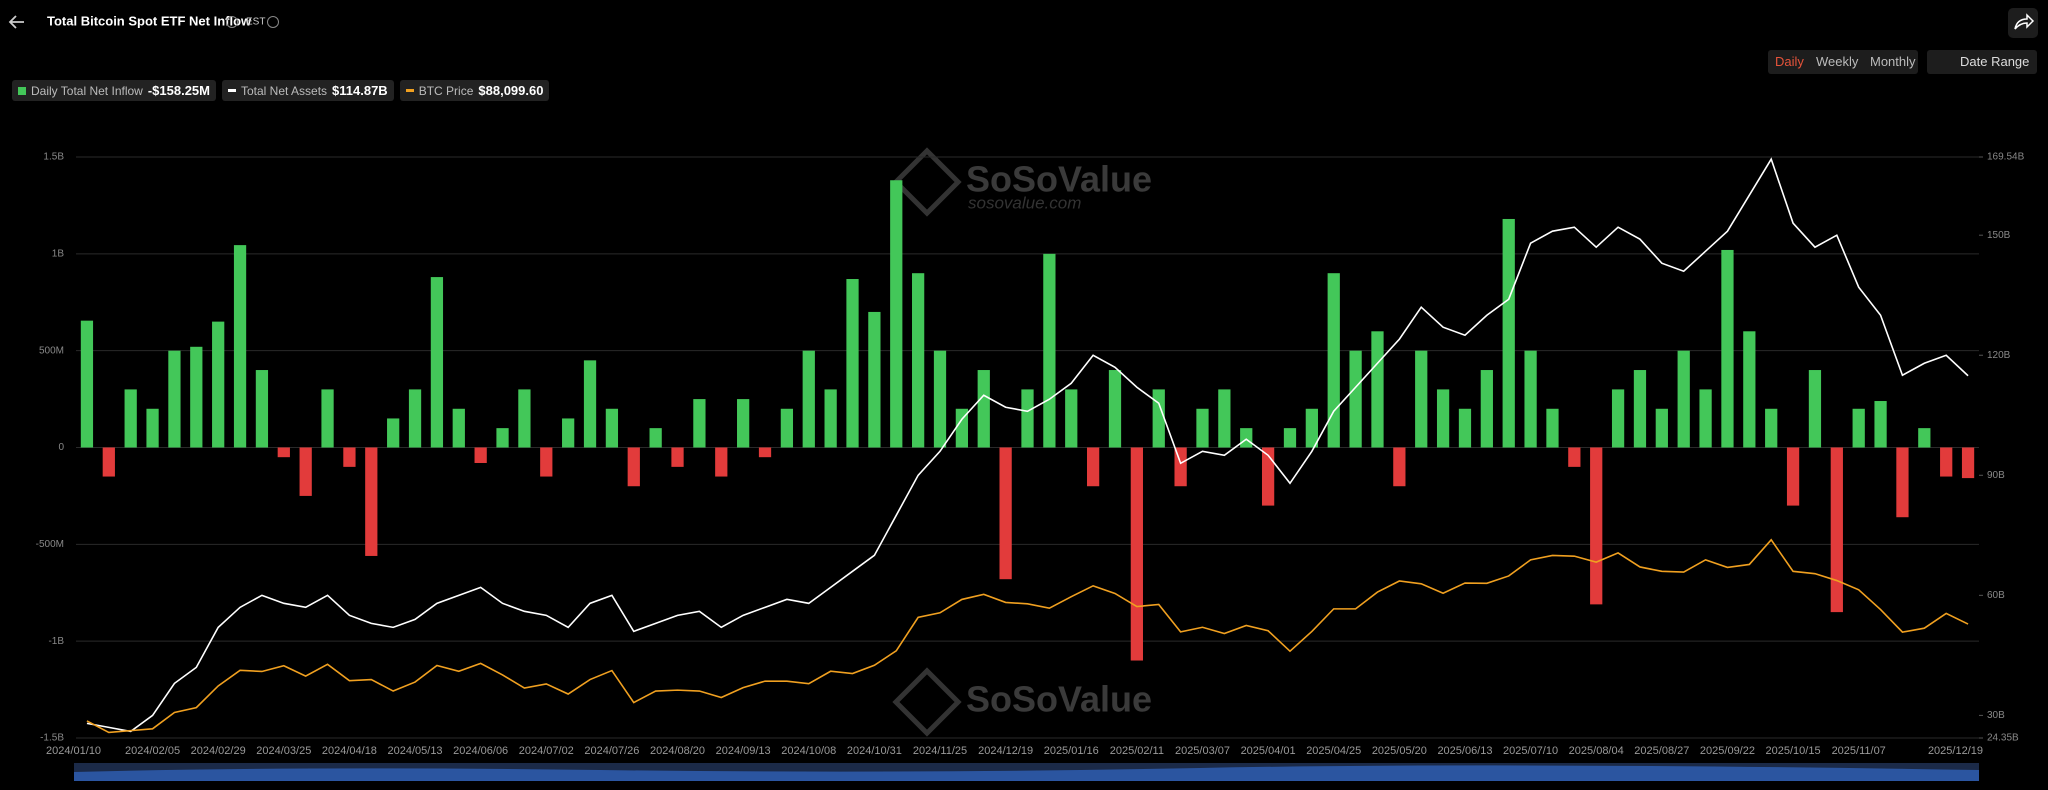 The width and height of the screenshot is (2048, 790). I want to click on x-tick-label: 2024/01/10, so click(73, 751).